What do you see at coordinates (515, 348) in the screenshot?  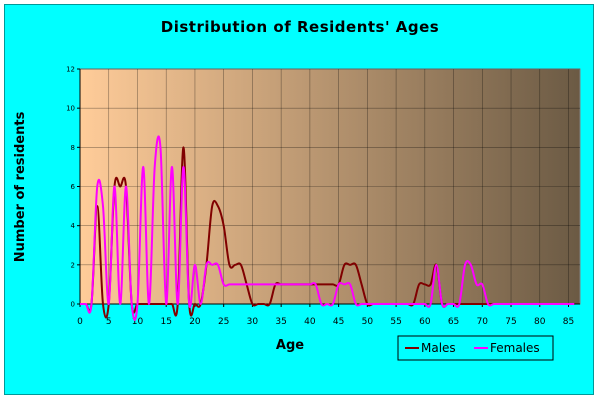 I see `legend-label-females: Females` at bounding box center [515, 348].